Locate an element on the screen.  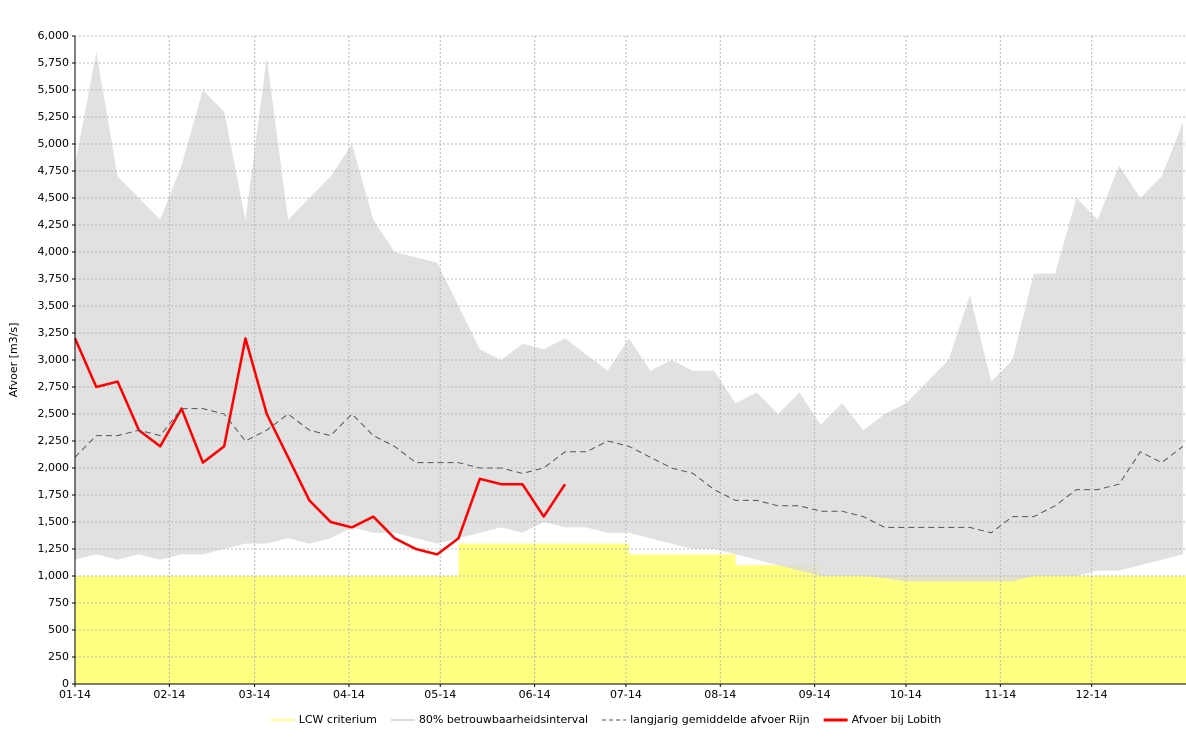
discharge-line is located at coordinates (320, 446).